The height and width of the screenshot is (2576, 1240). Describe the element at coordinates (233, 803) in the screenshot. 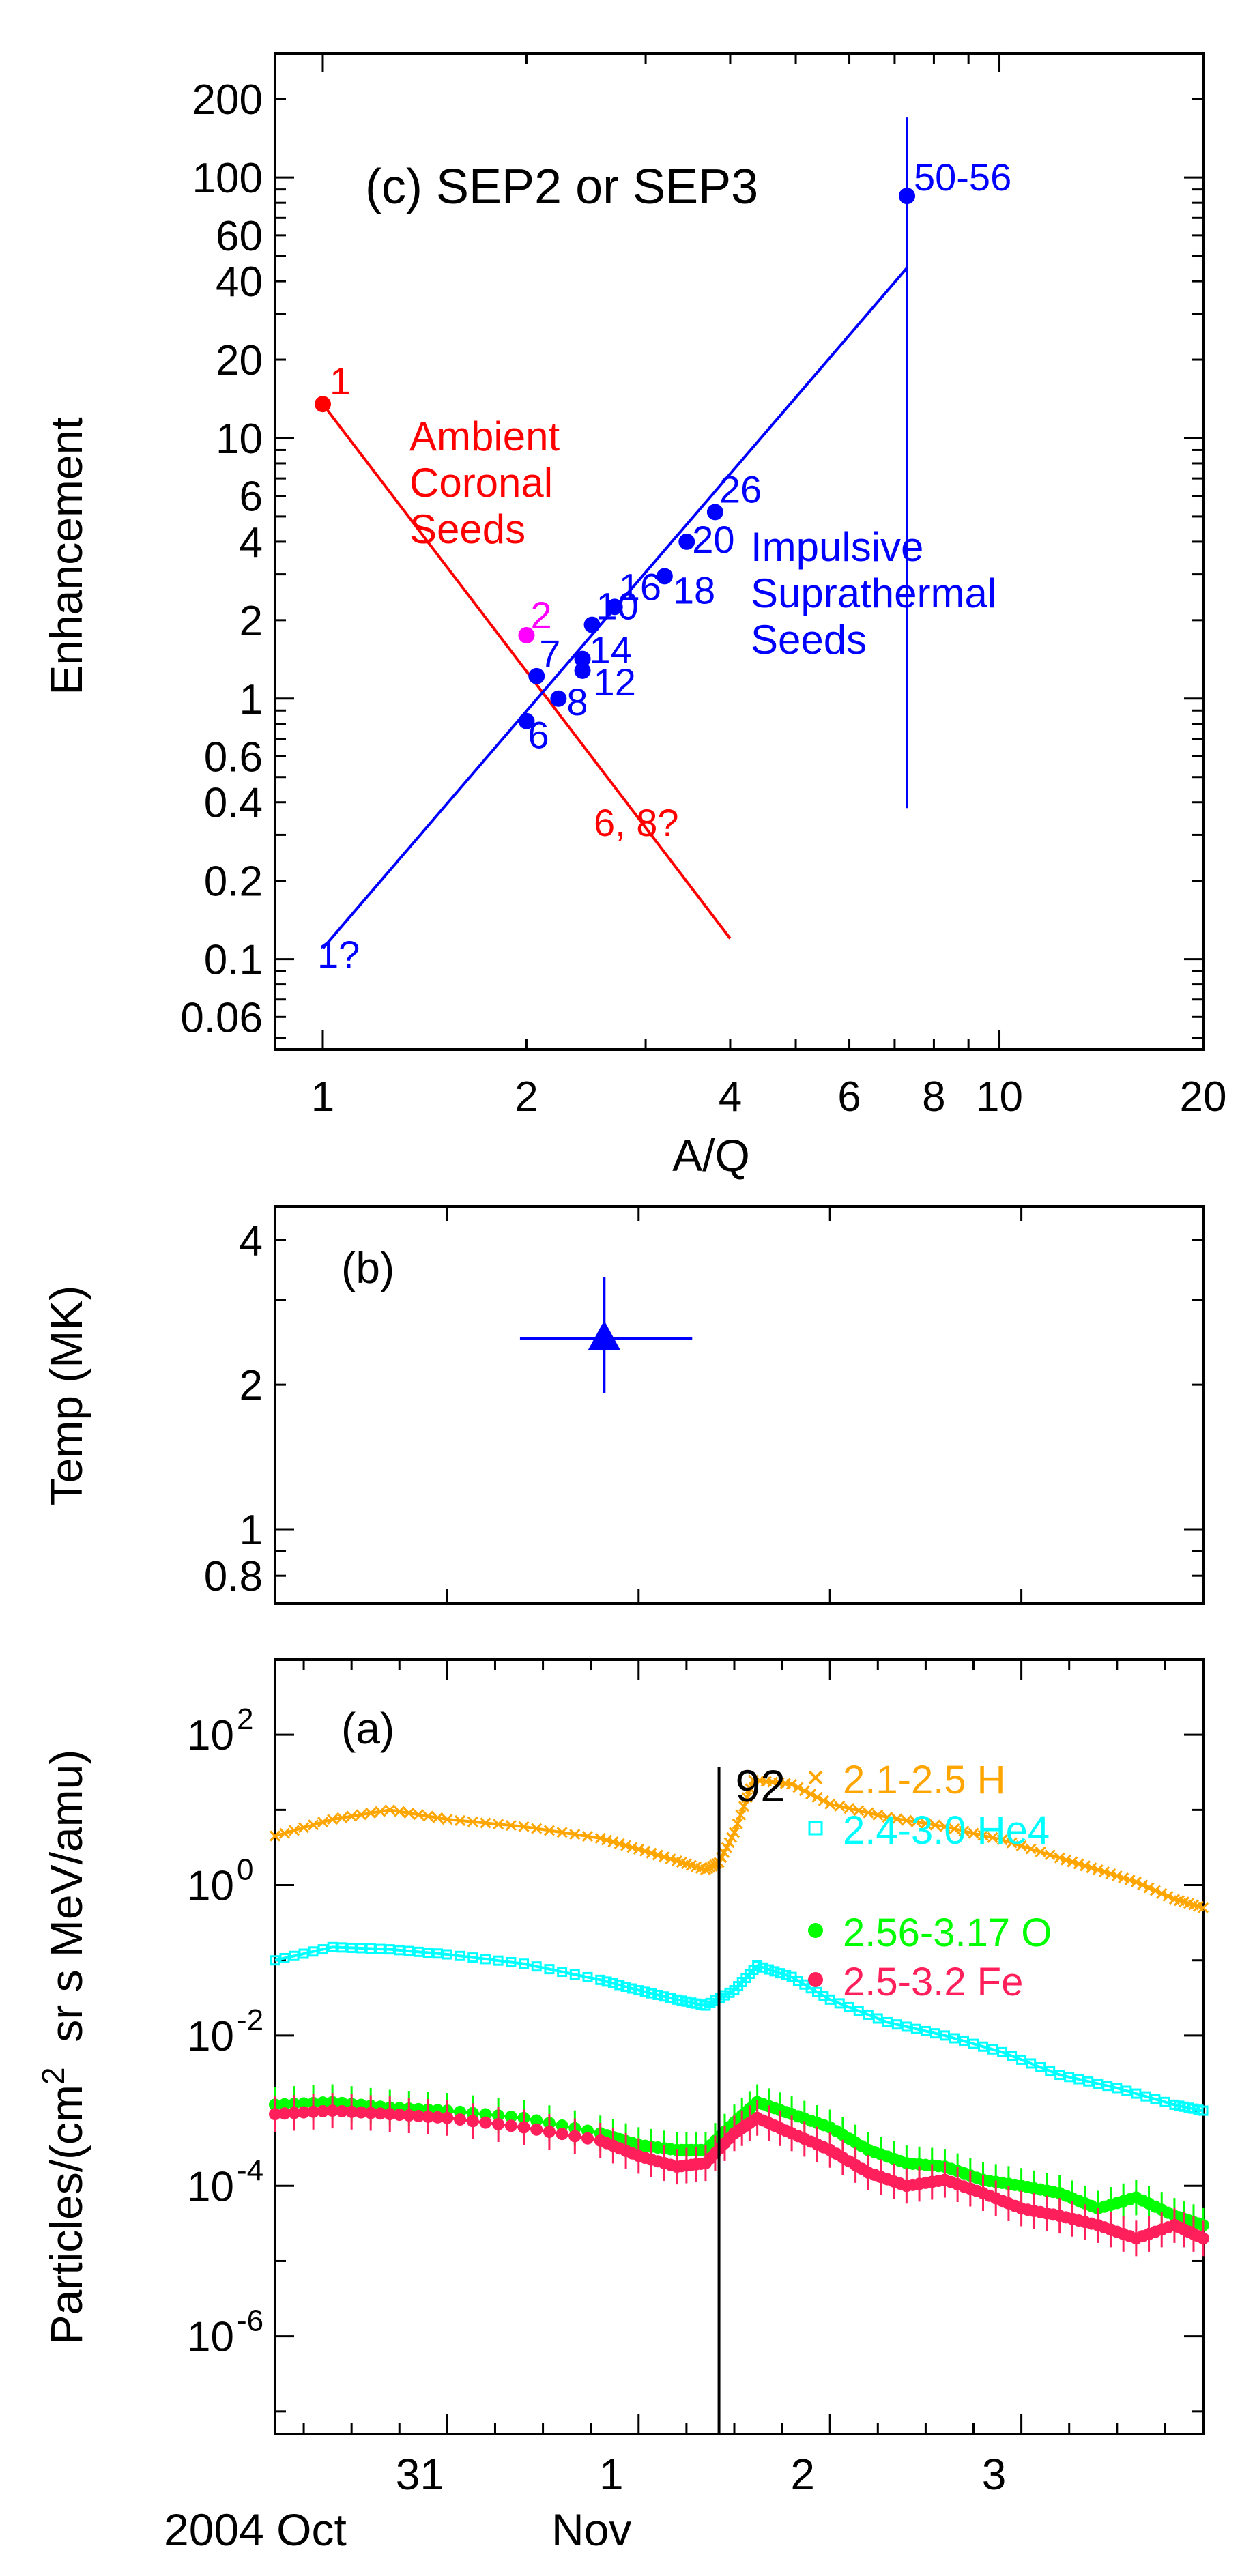

I see `panel-c-y-tick-label: 0.4` at that location.